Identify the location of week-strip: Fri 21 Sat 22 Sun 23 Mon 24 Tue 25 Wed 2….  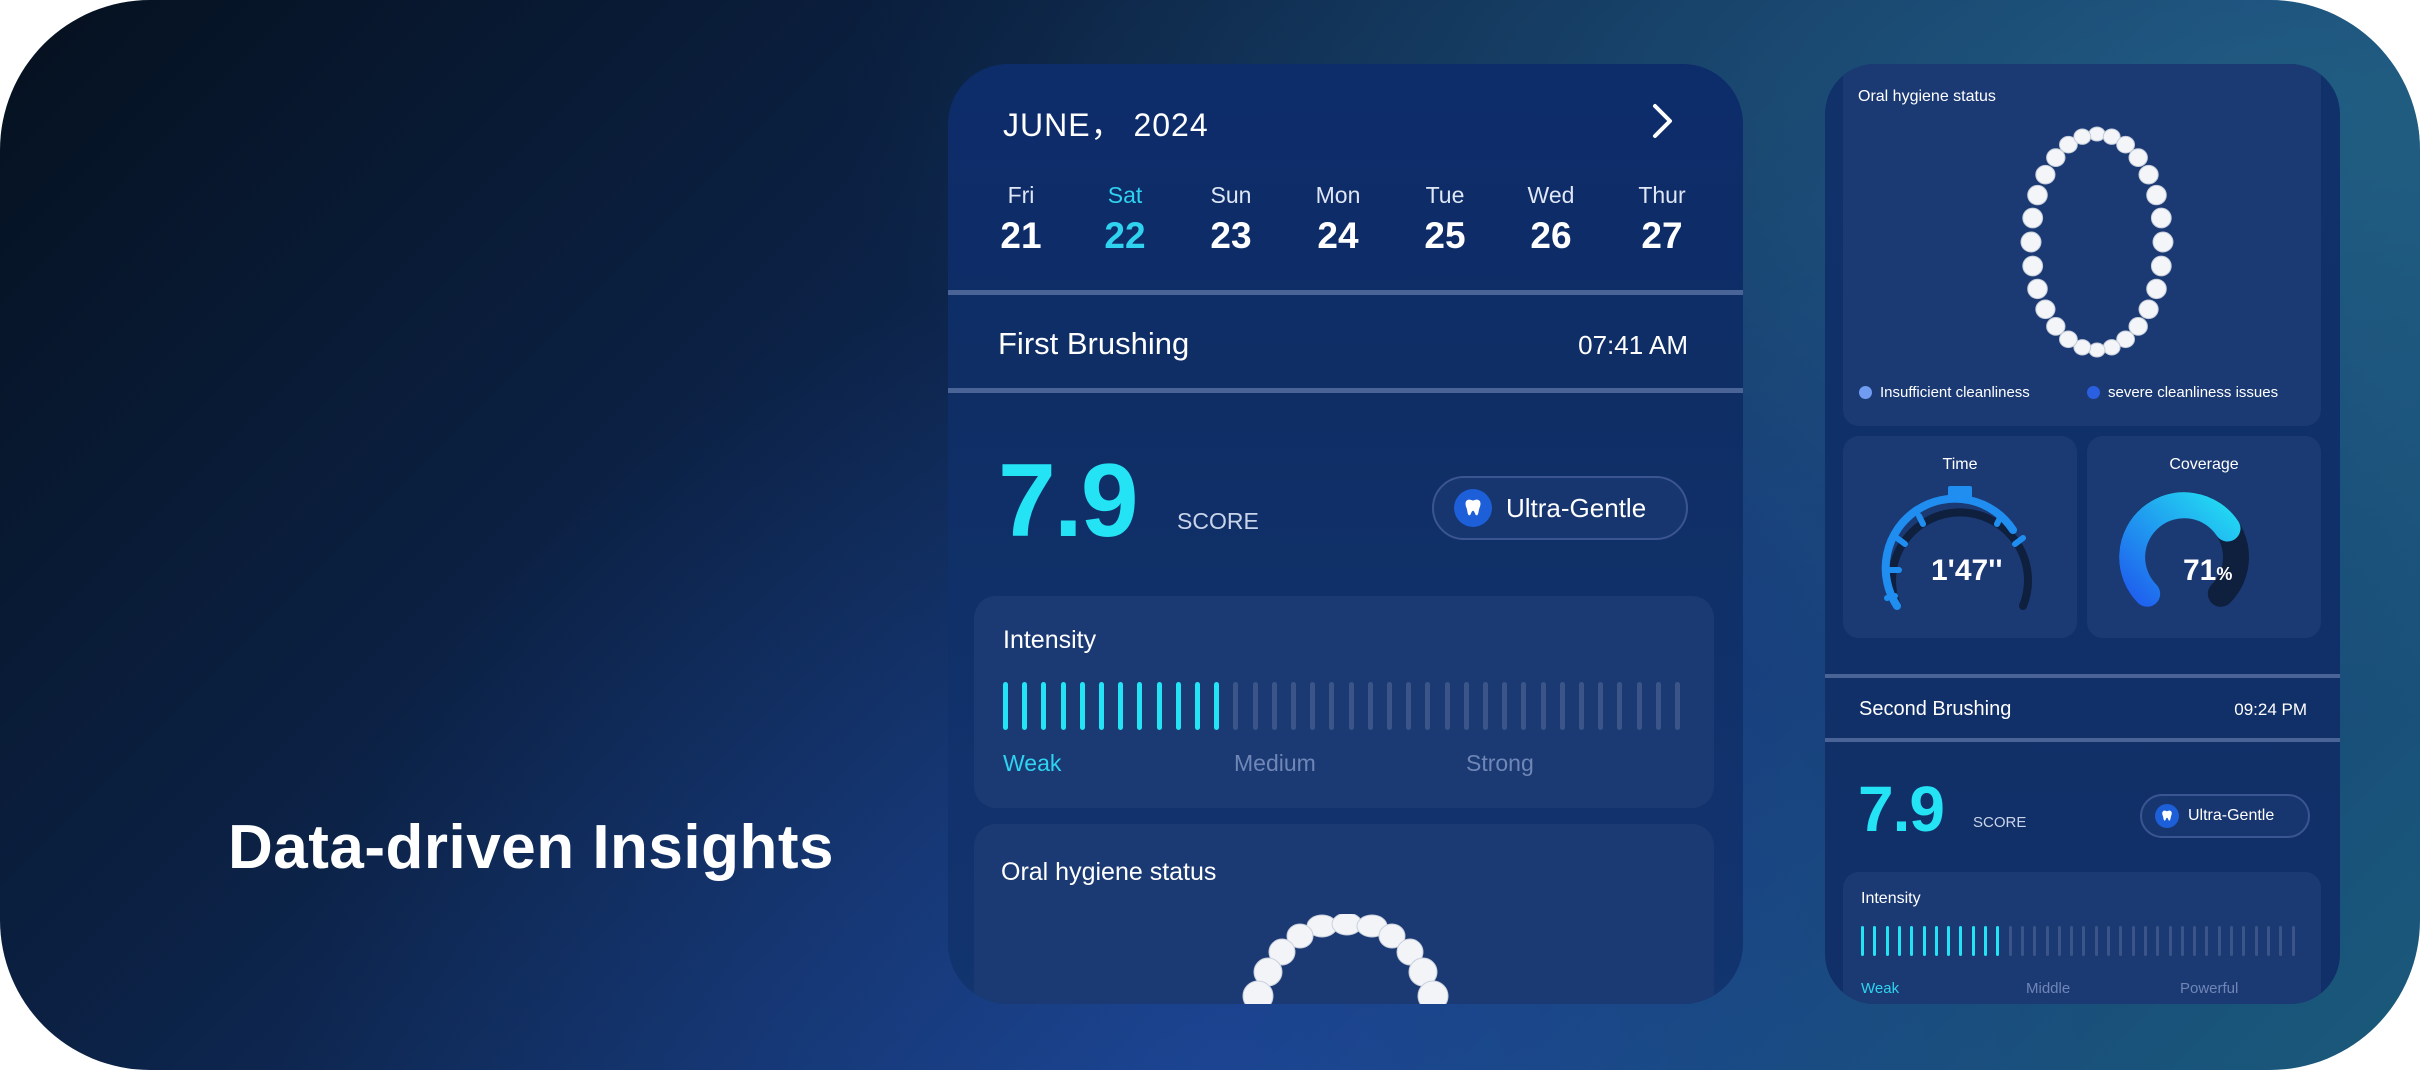
(1345, 227).